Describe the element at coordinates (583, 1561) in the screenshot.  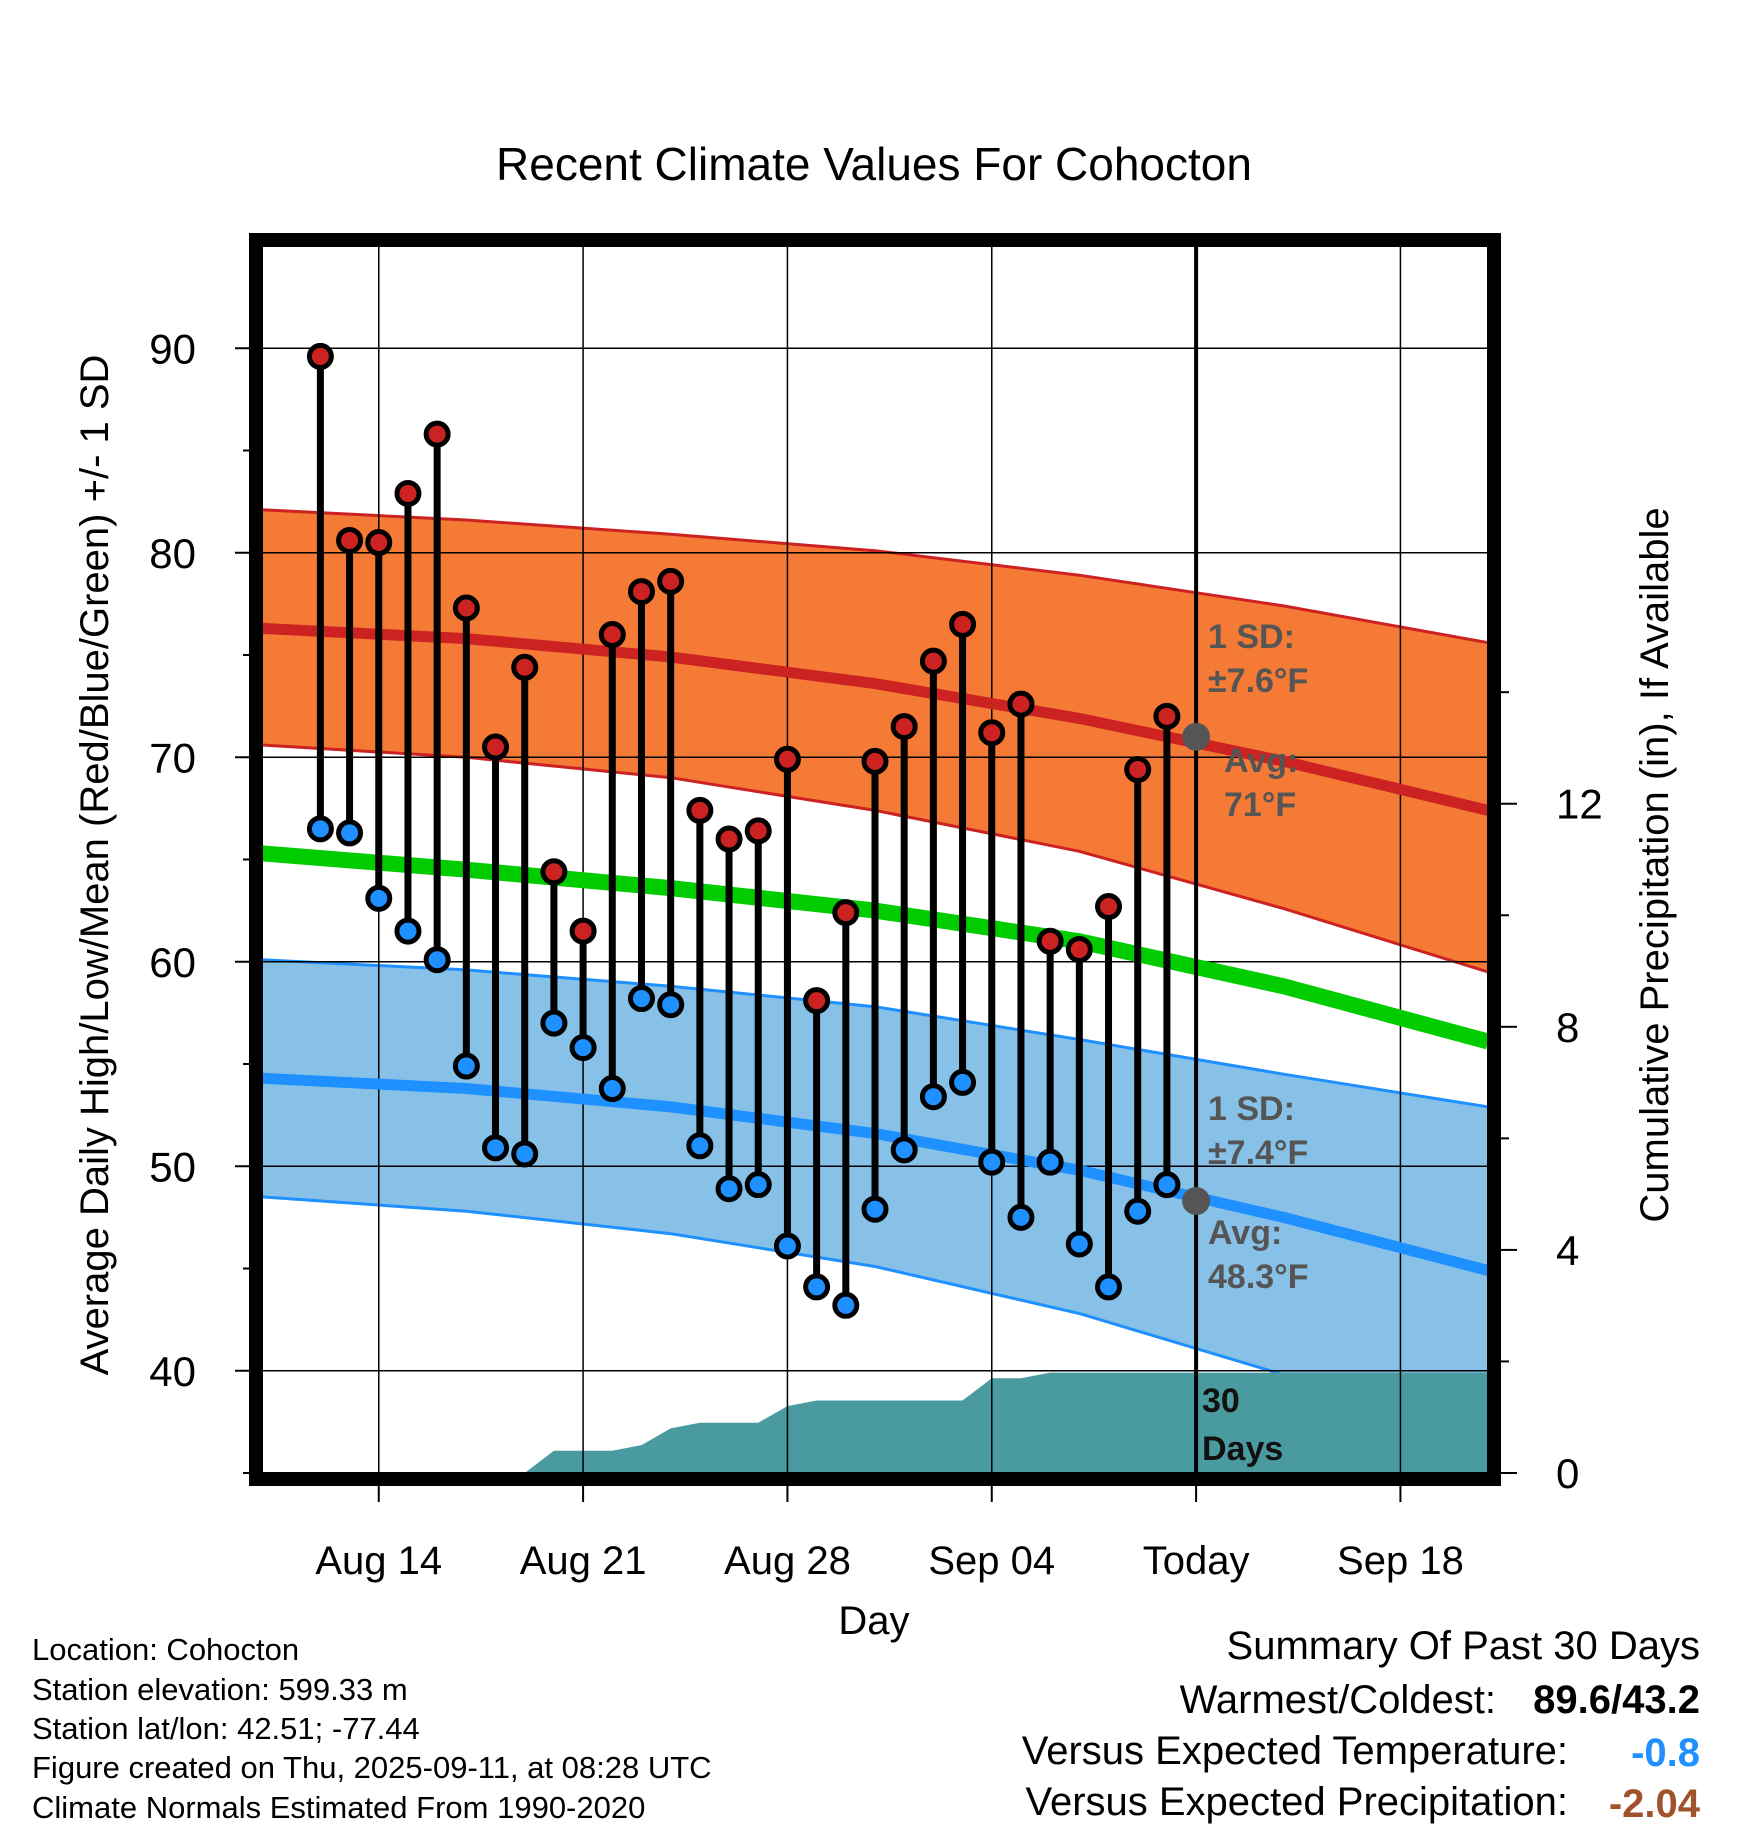
I see `x-tick-label: Aug 21` at that location.